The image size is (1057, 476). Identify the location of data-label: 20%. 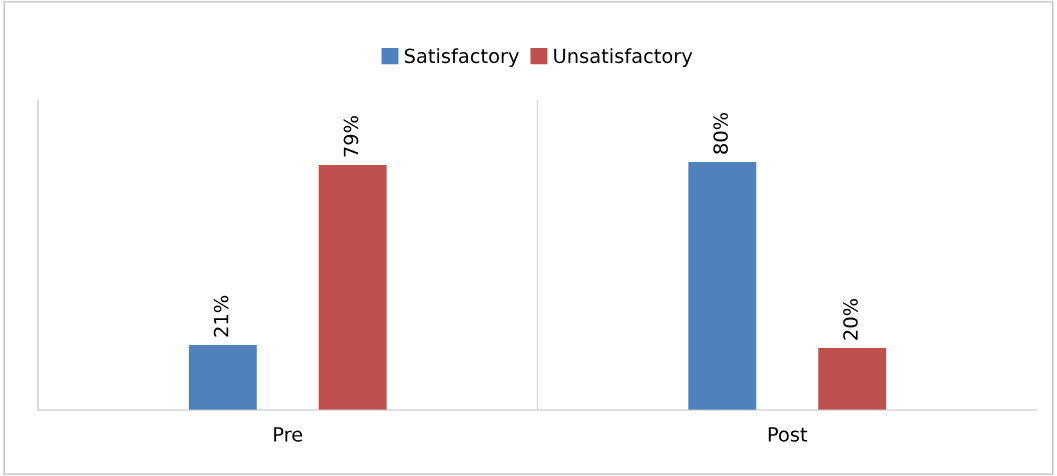
(850, 319).